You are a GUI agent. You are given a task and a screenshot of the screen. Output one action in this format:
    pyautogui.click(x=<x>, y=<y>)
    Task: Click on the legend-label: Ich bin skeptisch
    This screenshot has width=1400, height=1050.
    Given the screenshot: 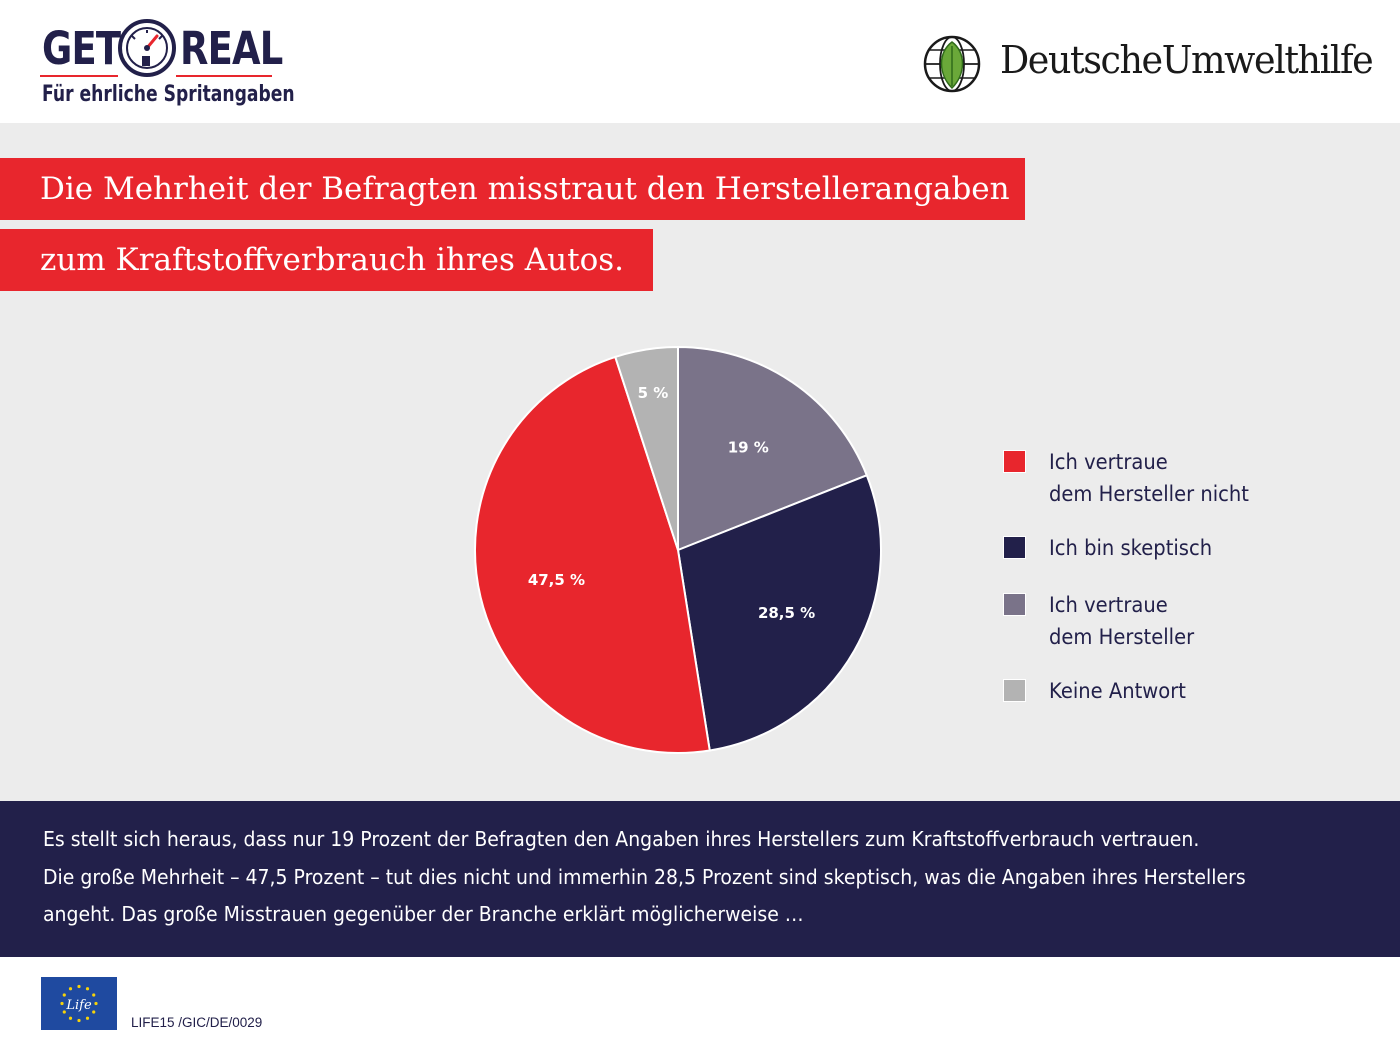 What is the action you would take?
    pyautogui.click(x=1131, y=548)
    